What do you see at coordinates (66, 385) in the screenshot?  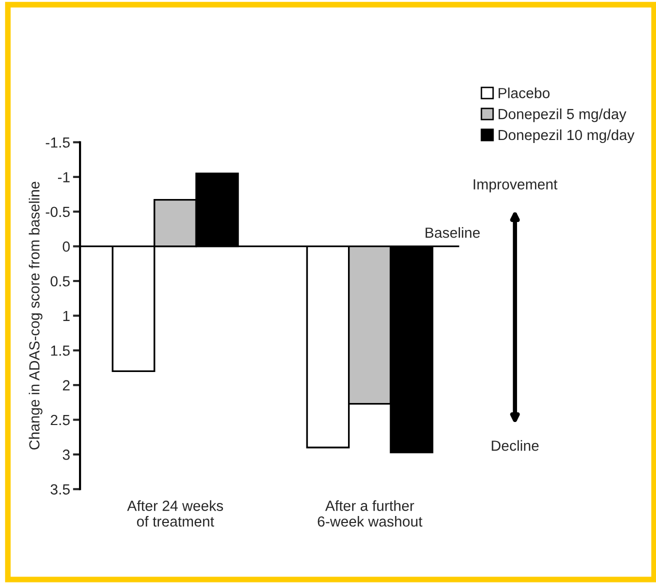 I see `y-tick-label: 2` at bounding box center [66, 385].